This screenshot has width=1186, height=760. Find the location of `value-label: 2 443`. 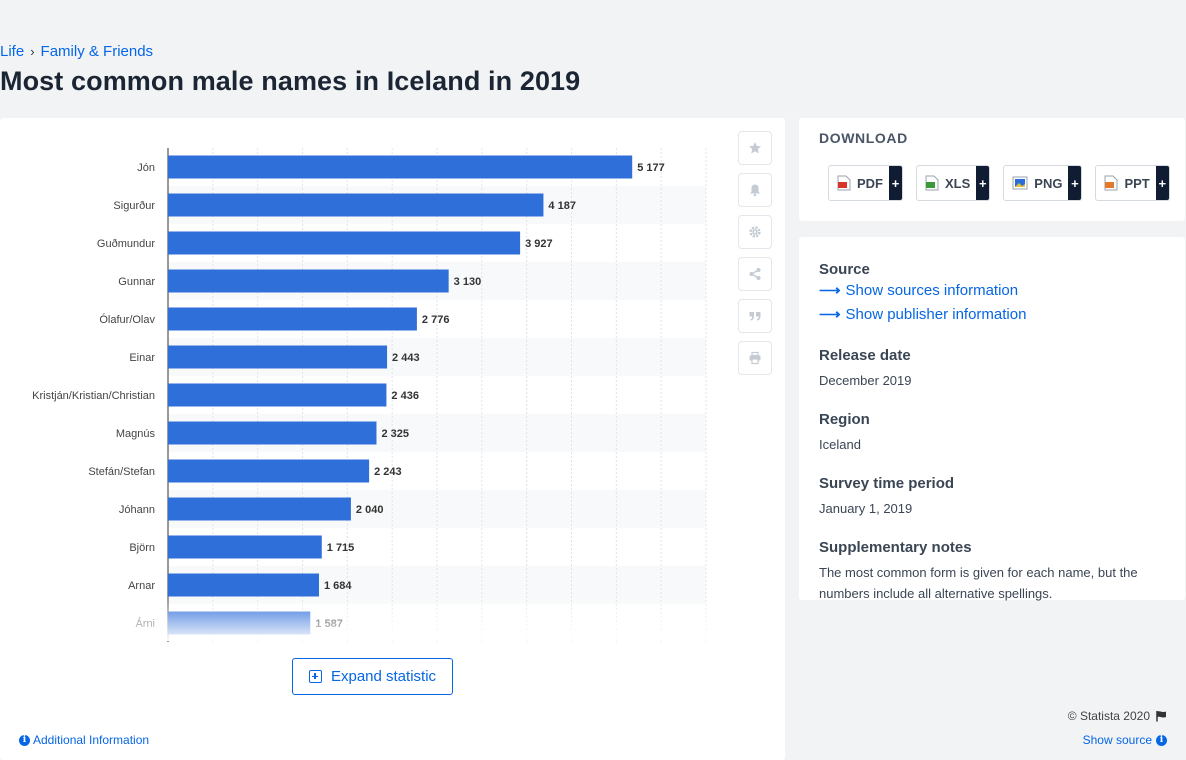

value-label: 2 443 is located at coordinates (406, 358).